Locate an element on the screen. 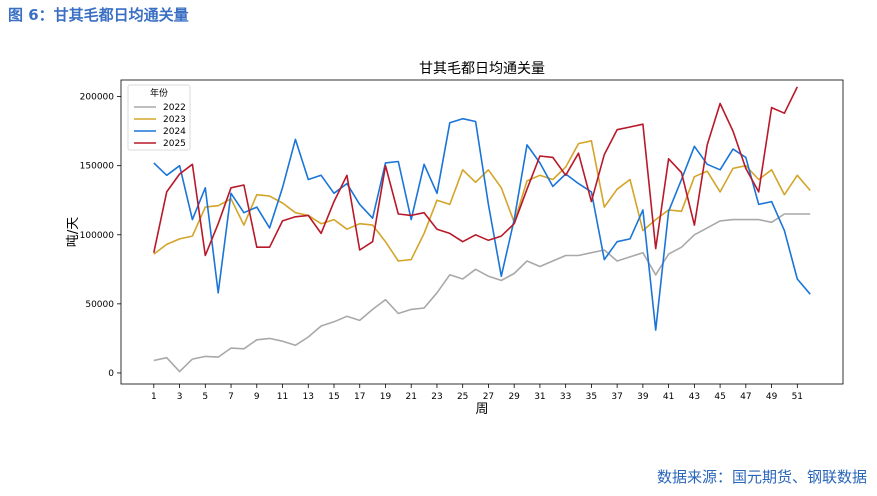 The width and height of the screenshot is (877, 496). x-tick-label: 43 is located at coordinates (694, 397).